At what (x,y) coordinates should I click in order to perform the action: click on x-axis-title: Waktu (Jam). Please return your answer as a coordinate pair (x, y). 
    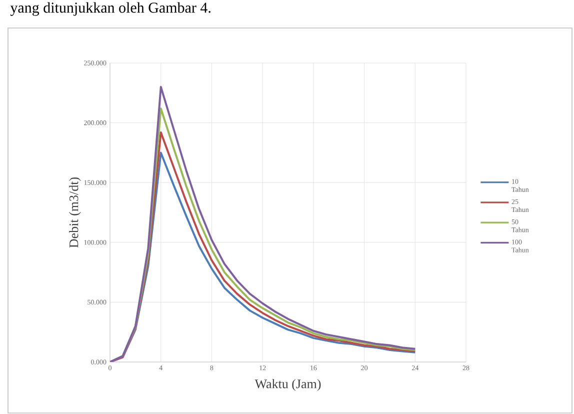
    Looking at the image, I should click on (287, 385).